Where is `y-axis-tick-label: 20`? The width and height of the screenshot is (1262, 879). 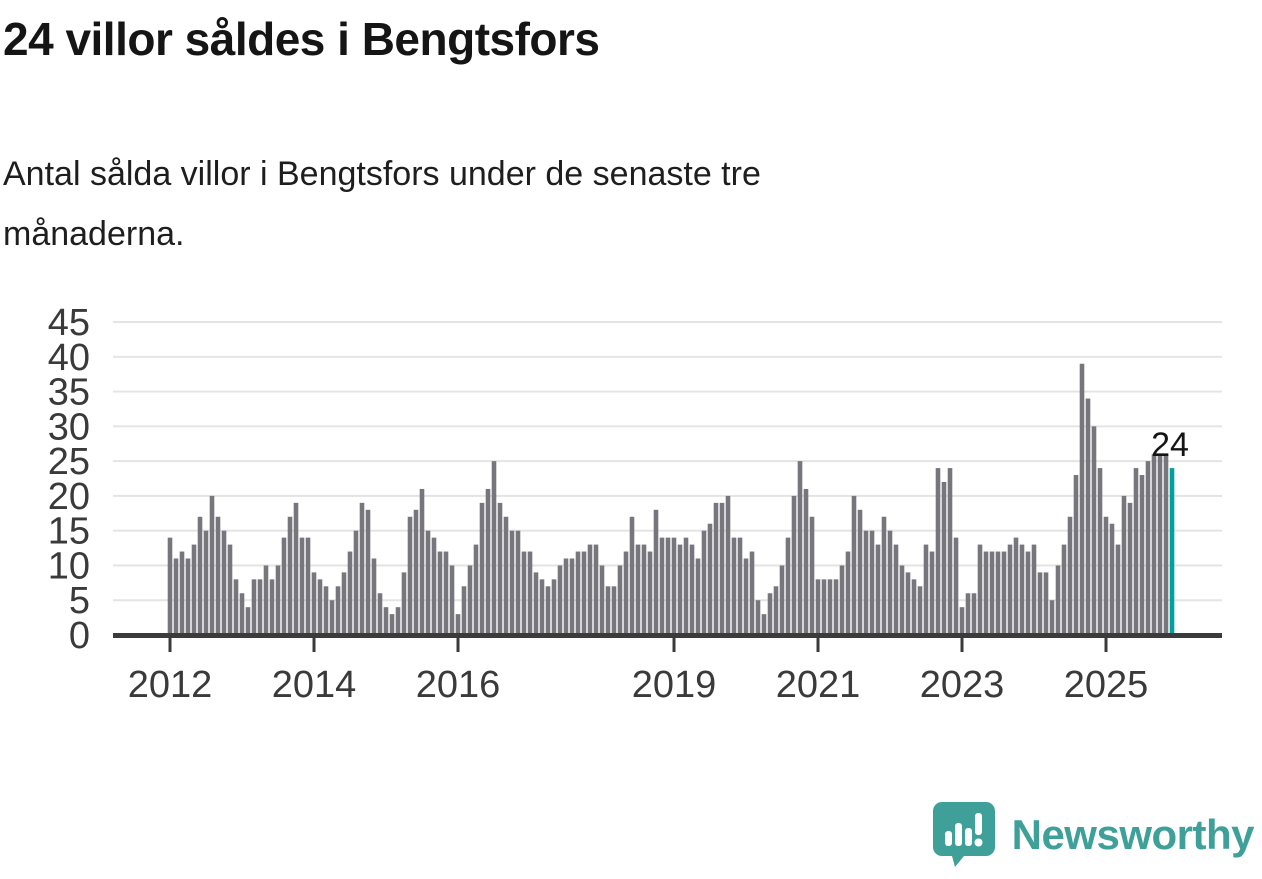
y-axis-tick-label: 20 is located at coordinates (69, 497).